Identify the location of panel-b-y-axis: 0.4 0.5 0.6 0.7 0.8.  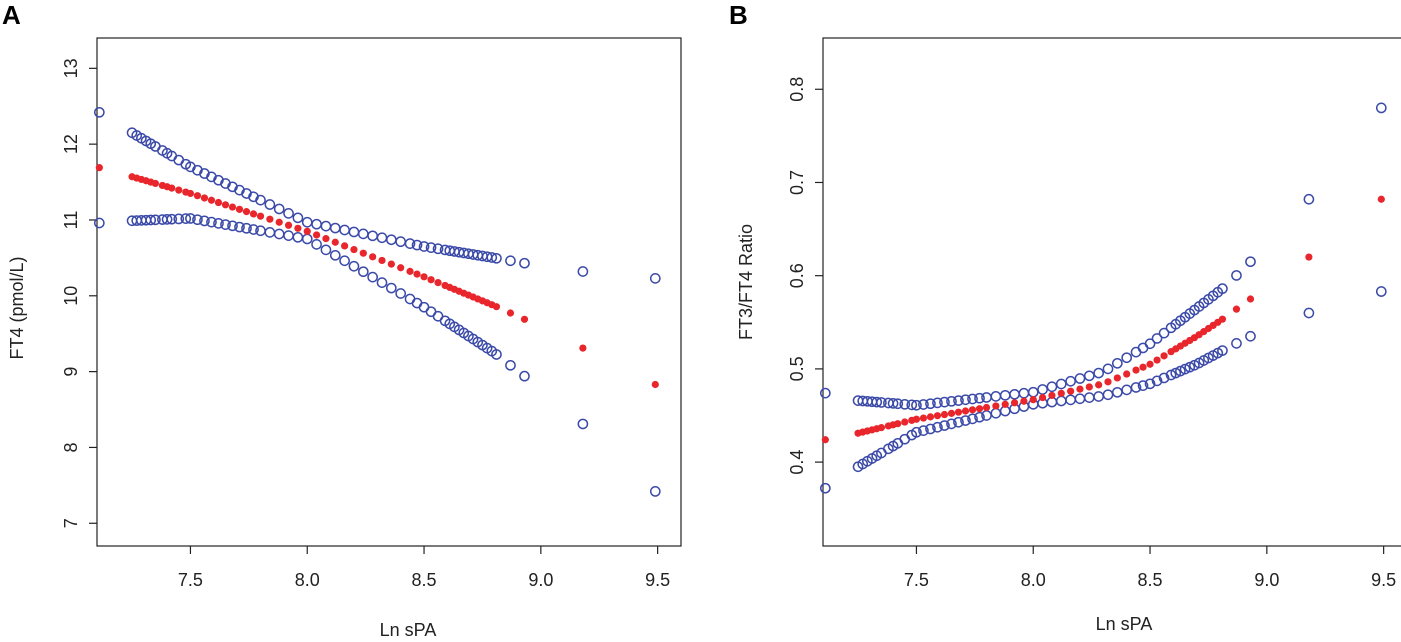
(805, 276).